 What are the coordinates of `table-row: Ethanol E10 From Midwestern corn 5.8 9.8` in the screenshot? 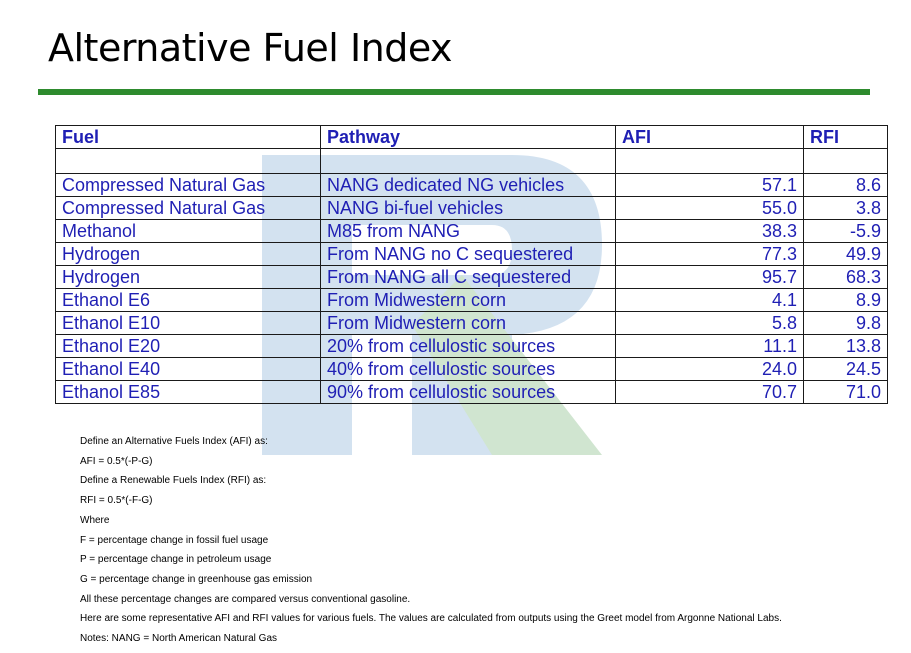 It's located at (471, 323).